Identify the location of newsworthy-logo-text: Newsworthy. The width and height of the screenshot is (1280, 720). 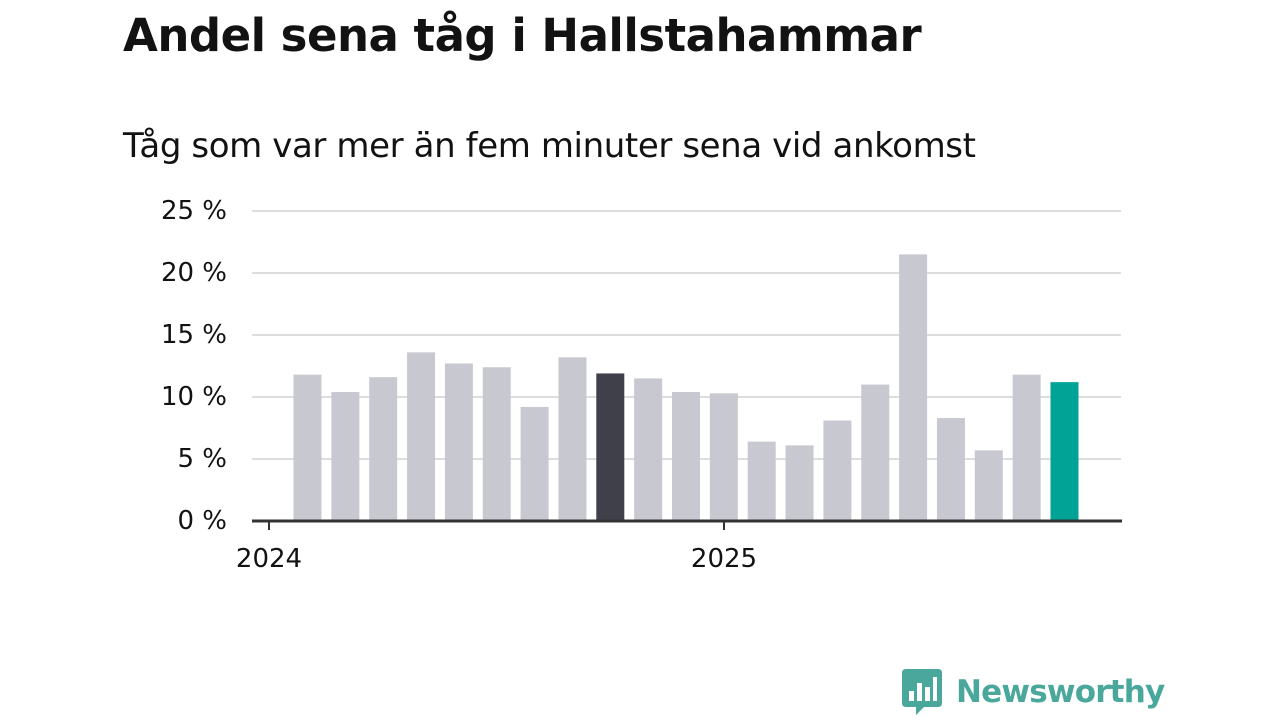
(1060, 692).